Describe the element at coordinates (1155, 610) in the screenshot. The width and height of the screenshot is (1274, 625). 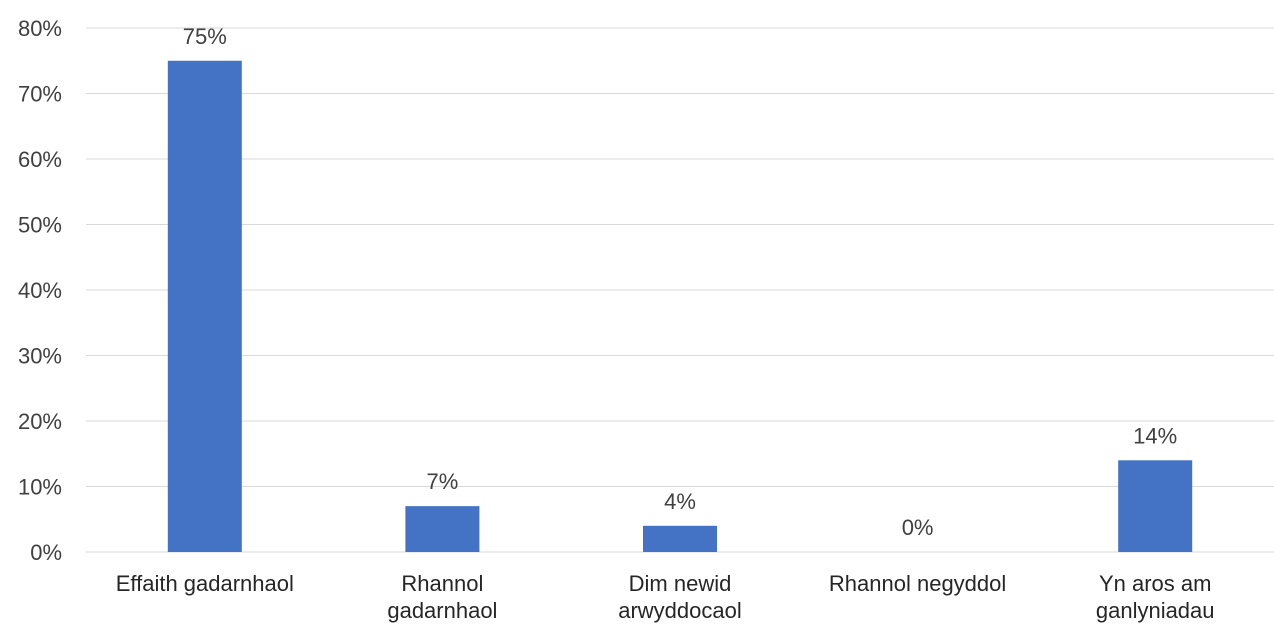
I see `x-tick-label-line: ganlyniadau` at that location.